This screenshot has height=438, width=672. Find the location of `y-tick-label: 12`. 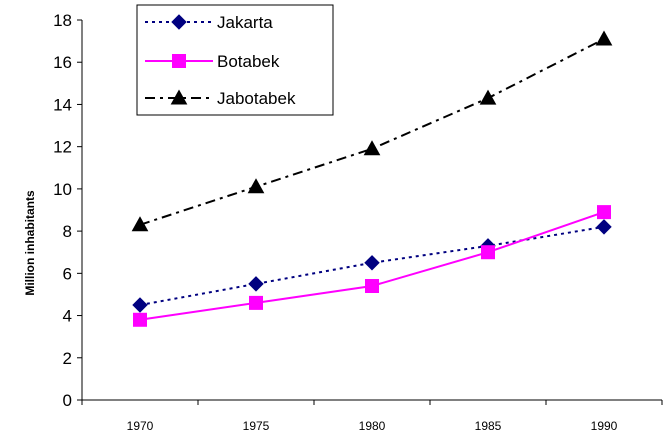

y-tick-label: 12 is located at coordinates (62, 147).